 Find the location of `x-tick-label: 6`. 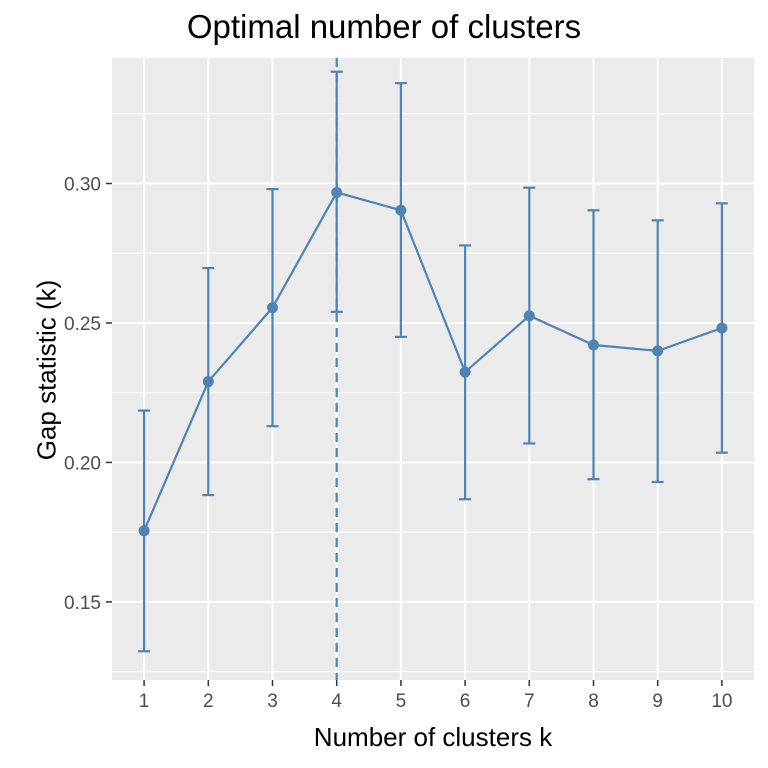

x-tick-label: 6 is located at coordinates (465, 701).